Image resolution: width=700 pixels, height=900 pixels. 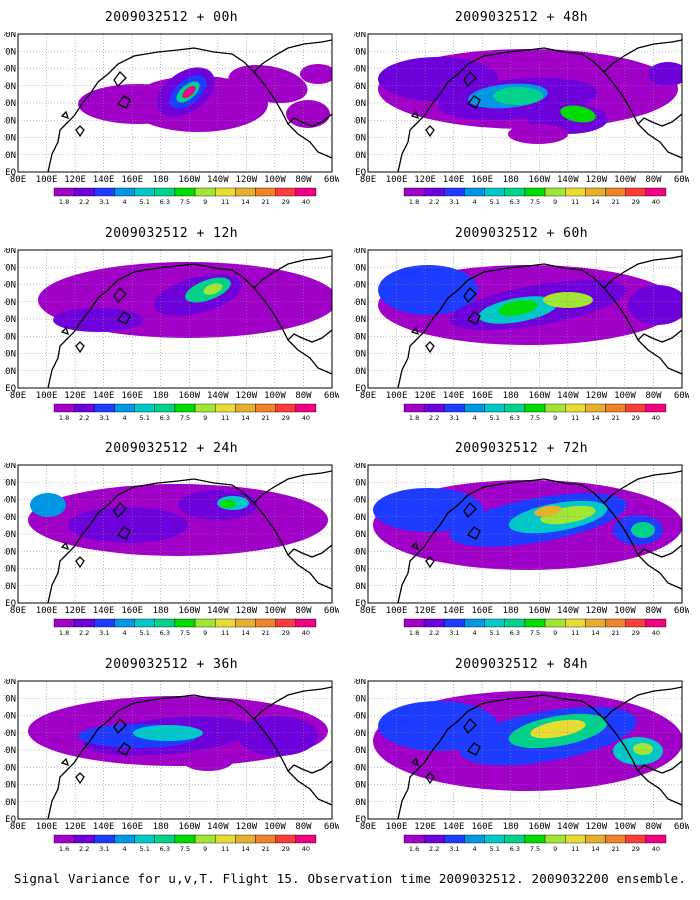 I want to click on plot-frame, so click(x=525, y=319).